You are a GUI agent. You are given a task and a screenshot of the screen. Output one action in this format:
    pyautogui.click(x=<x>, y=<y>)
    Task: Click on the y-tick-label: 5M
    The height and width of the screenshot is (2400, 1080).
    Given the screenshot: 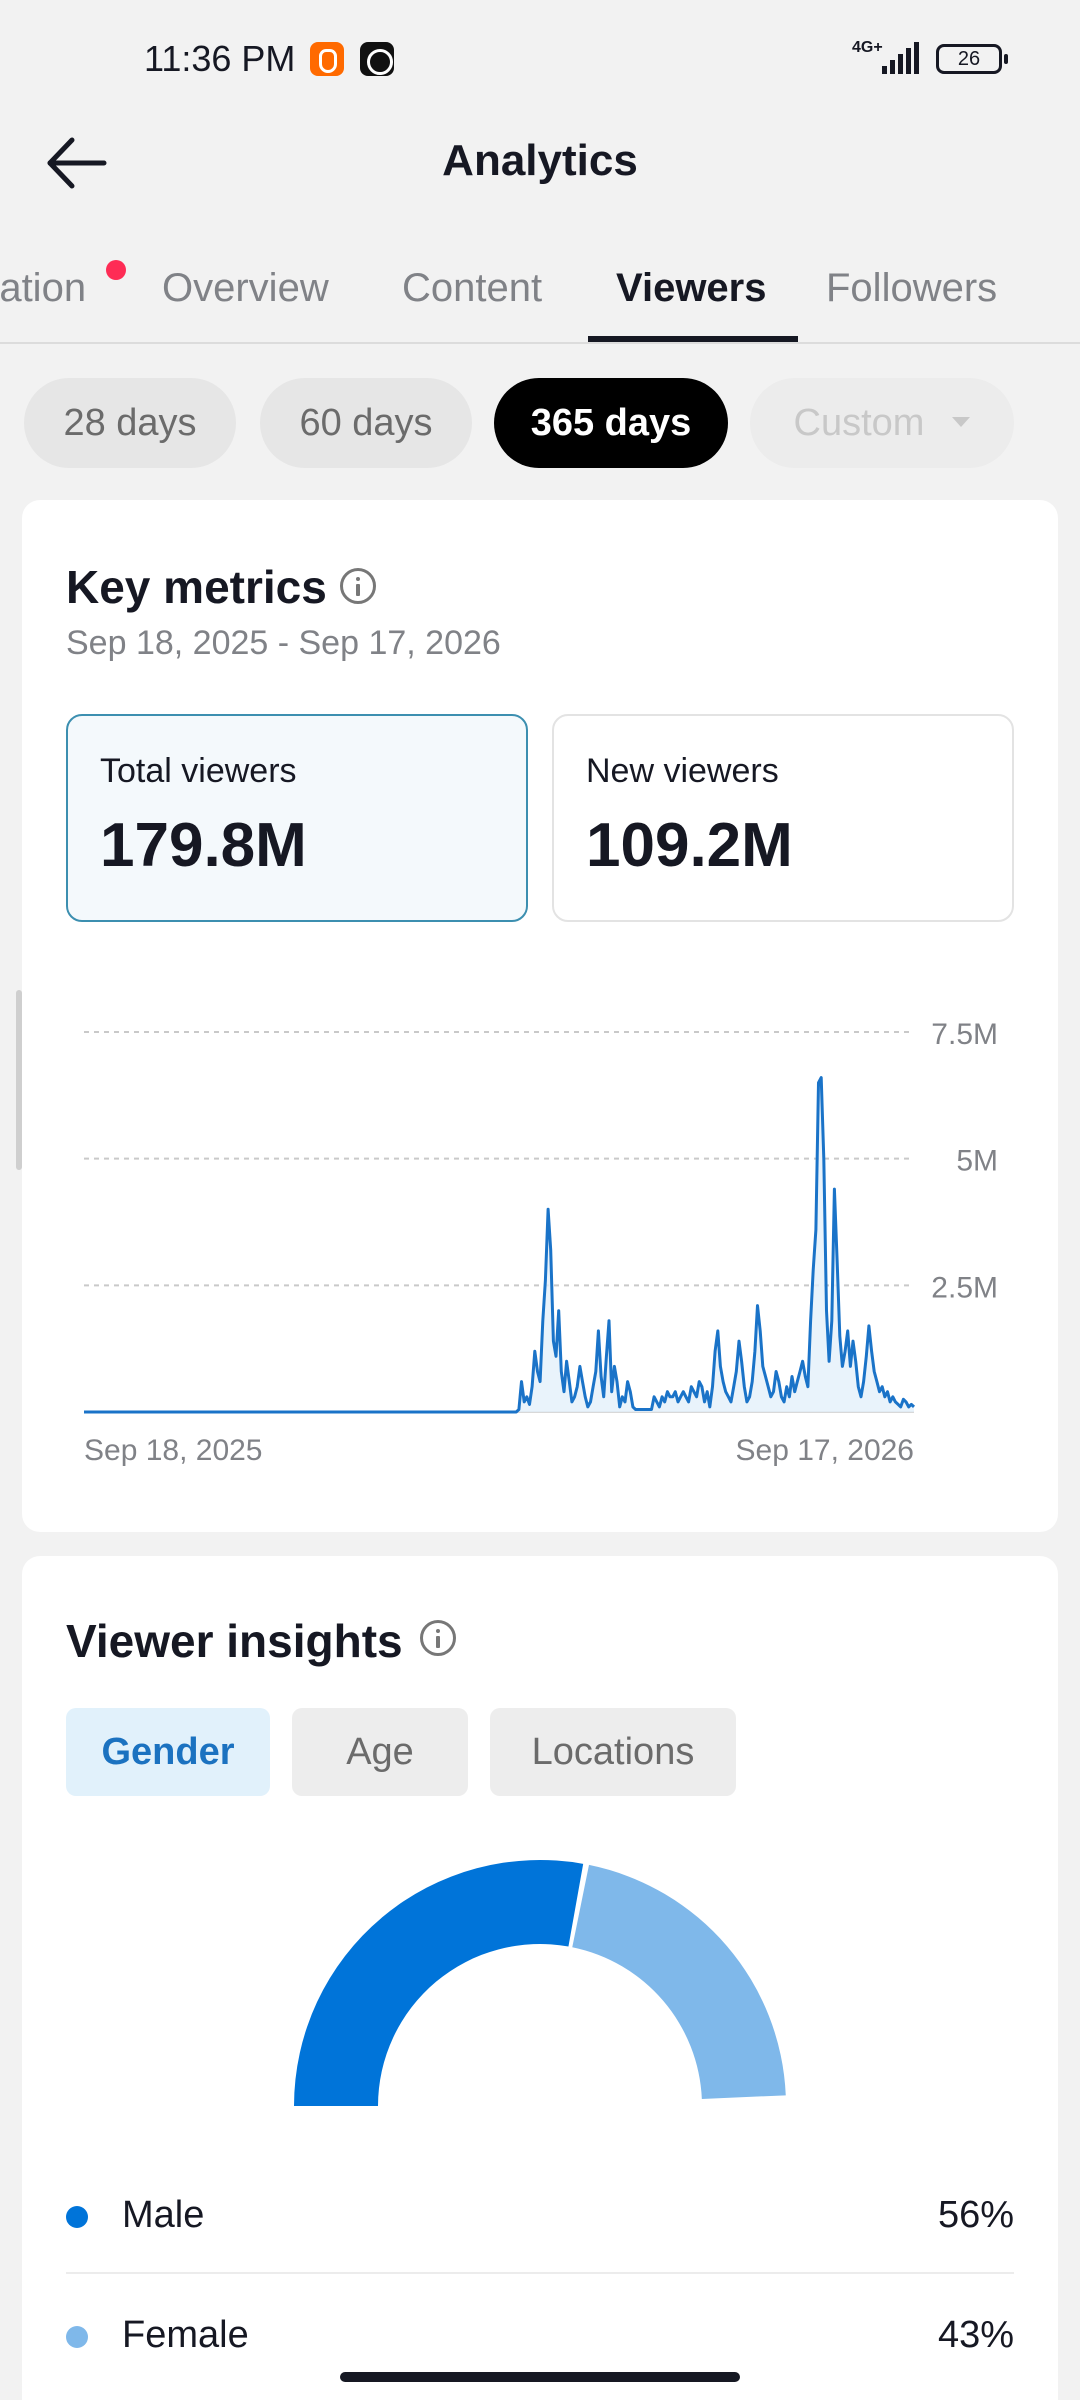 What is the action you would take?
    pyautogui.click(x=977, y=1161)
    